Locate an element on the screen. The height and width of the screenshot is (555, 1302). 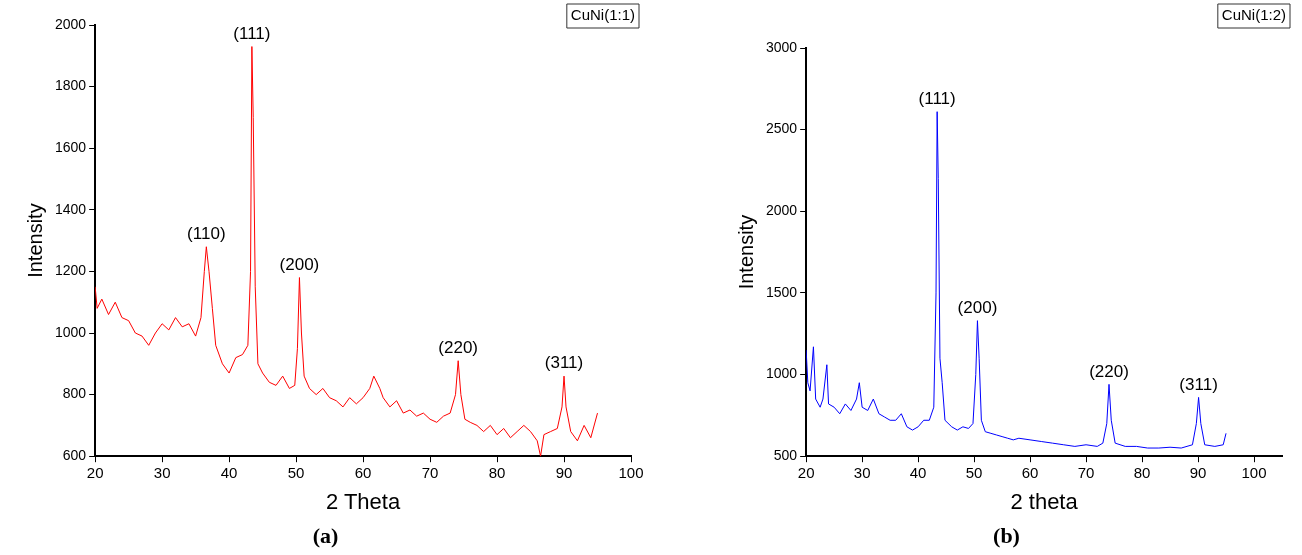
text: (b) is located at coordinates (1006, 536).